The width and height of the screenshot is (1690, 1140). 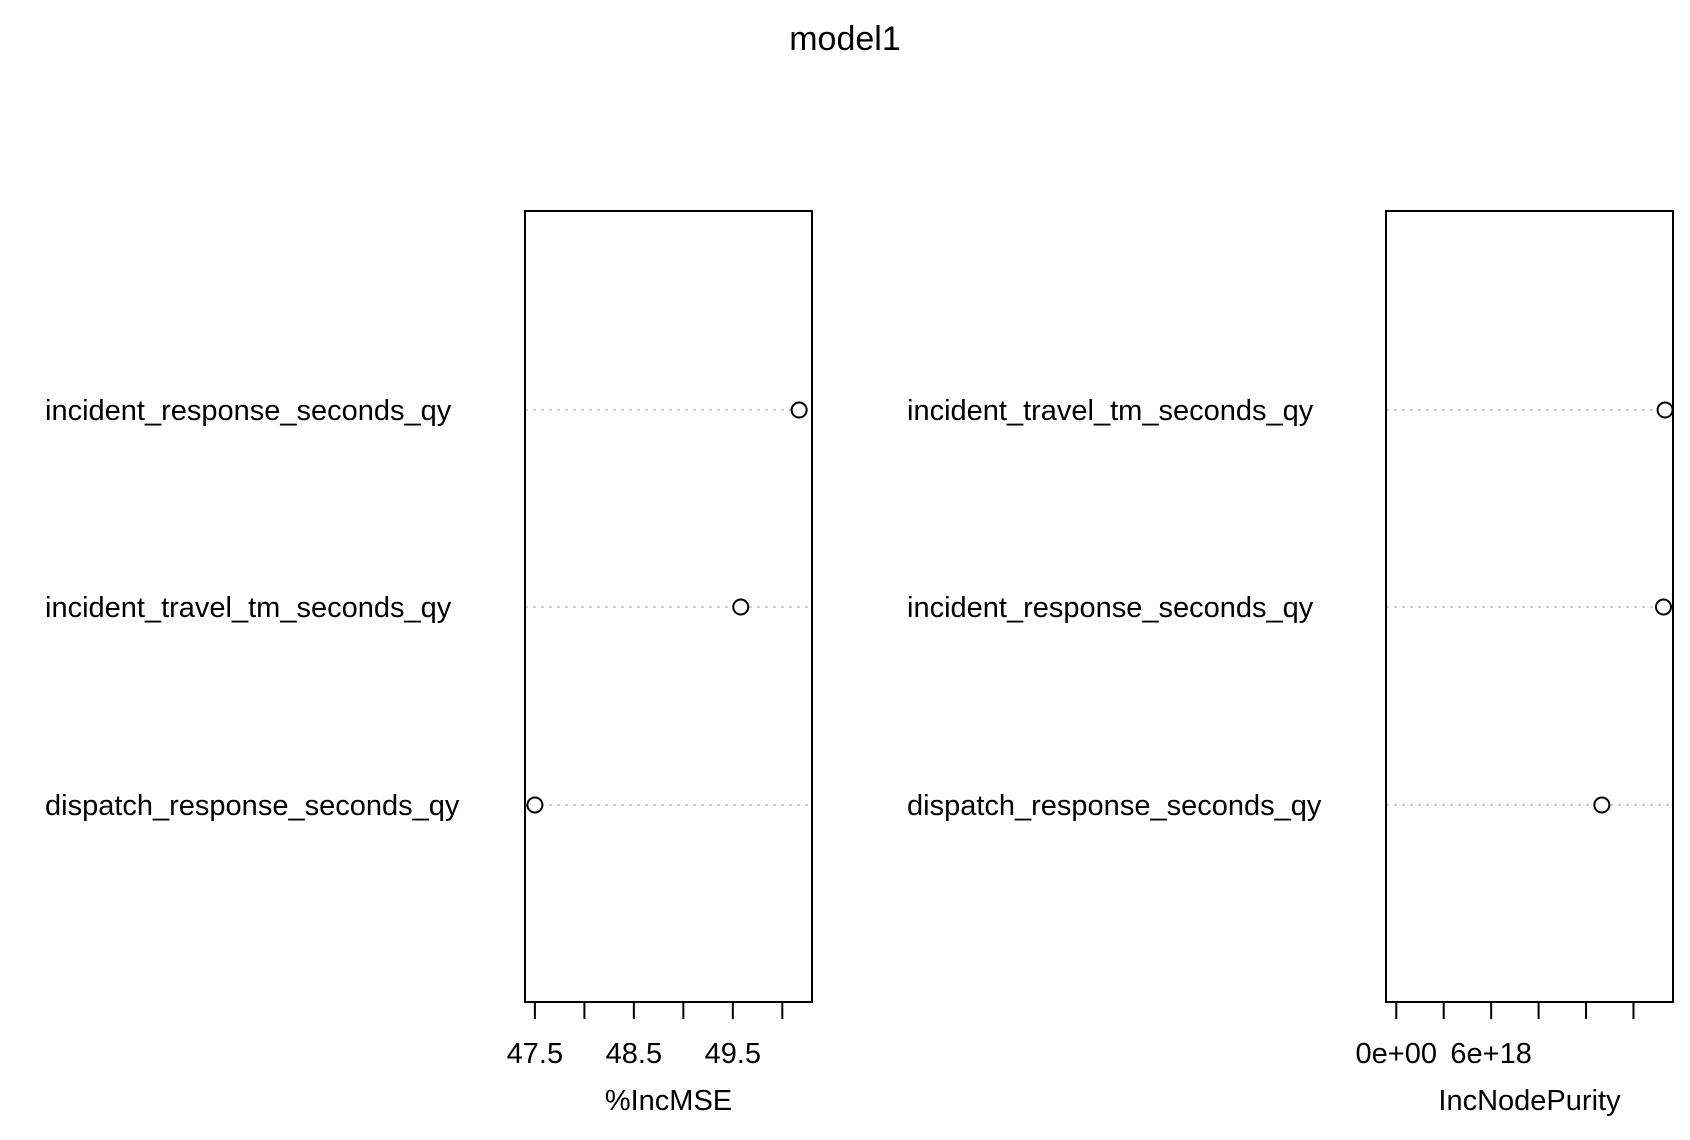 What do you see at coordinates (1529, 1101) in the screenshot?
I see `x-axis-title: IncNodePurity` at bounding box center [1529, 1101].